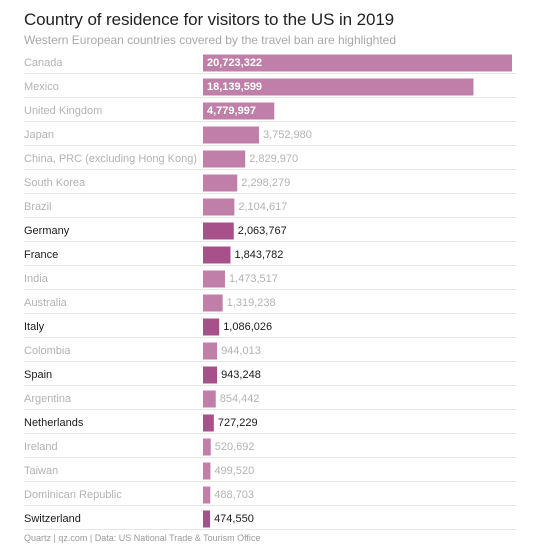 This screenshot has height=554, width=544. What do you see at coordinates (234, 519) in the screenshot?
I see `value-label: 474,550` at bounding box center [234, 519].